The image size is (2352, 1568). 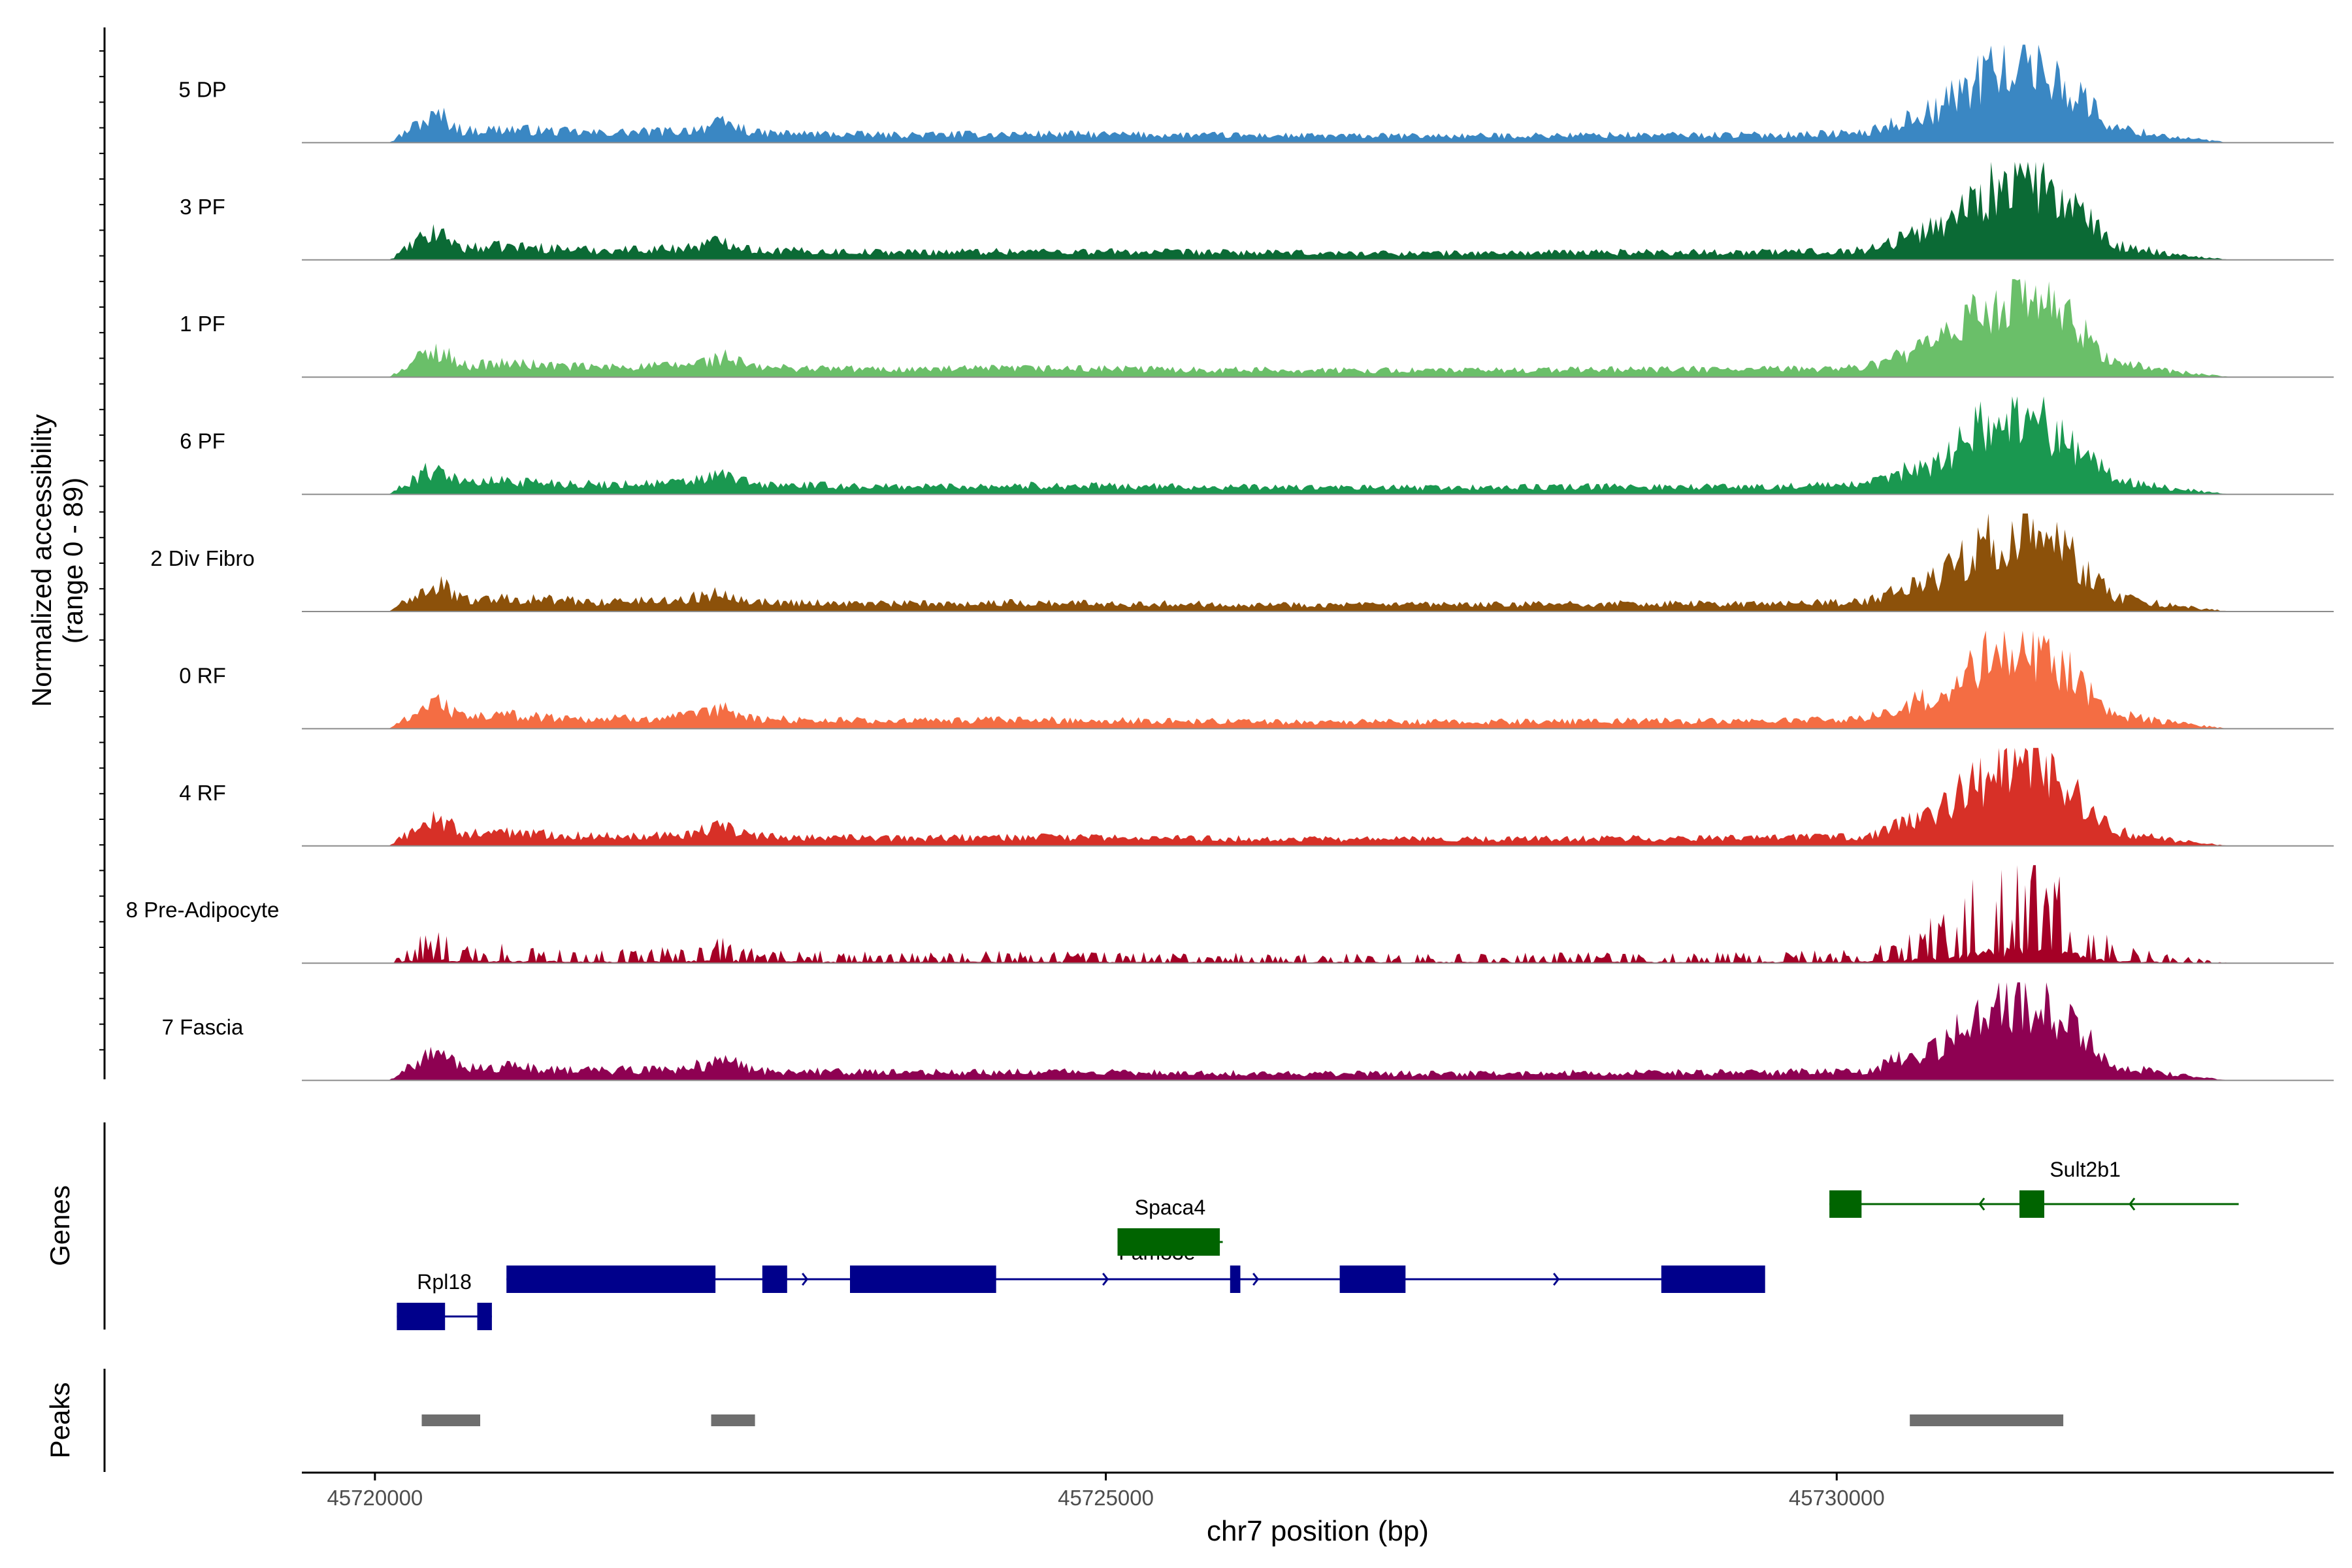 What do you see at coordinates (72, 561) in the screenshot?
I see `coverage-y-title-line2: (range 0 - 89)` at bounding box center [72, 561].